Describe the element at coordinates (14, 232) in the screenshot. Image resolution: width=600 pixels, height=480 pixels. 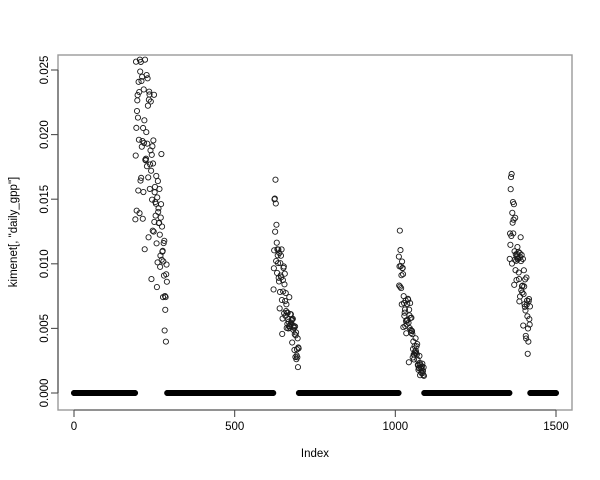
I see `y-axis-label: kimenet[, "daily_gpp"]` at that location.